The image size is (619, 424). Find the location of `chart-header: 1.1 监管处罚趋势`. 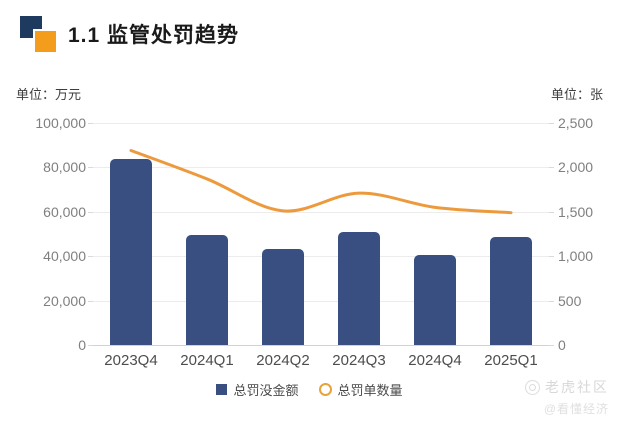

chart-header: 1.1 监管处罚趋势 is located at coordinates (130, 34).